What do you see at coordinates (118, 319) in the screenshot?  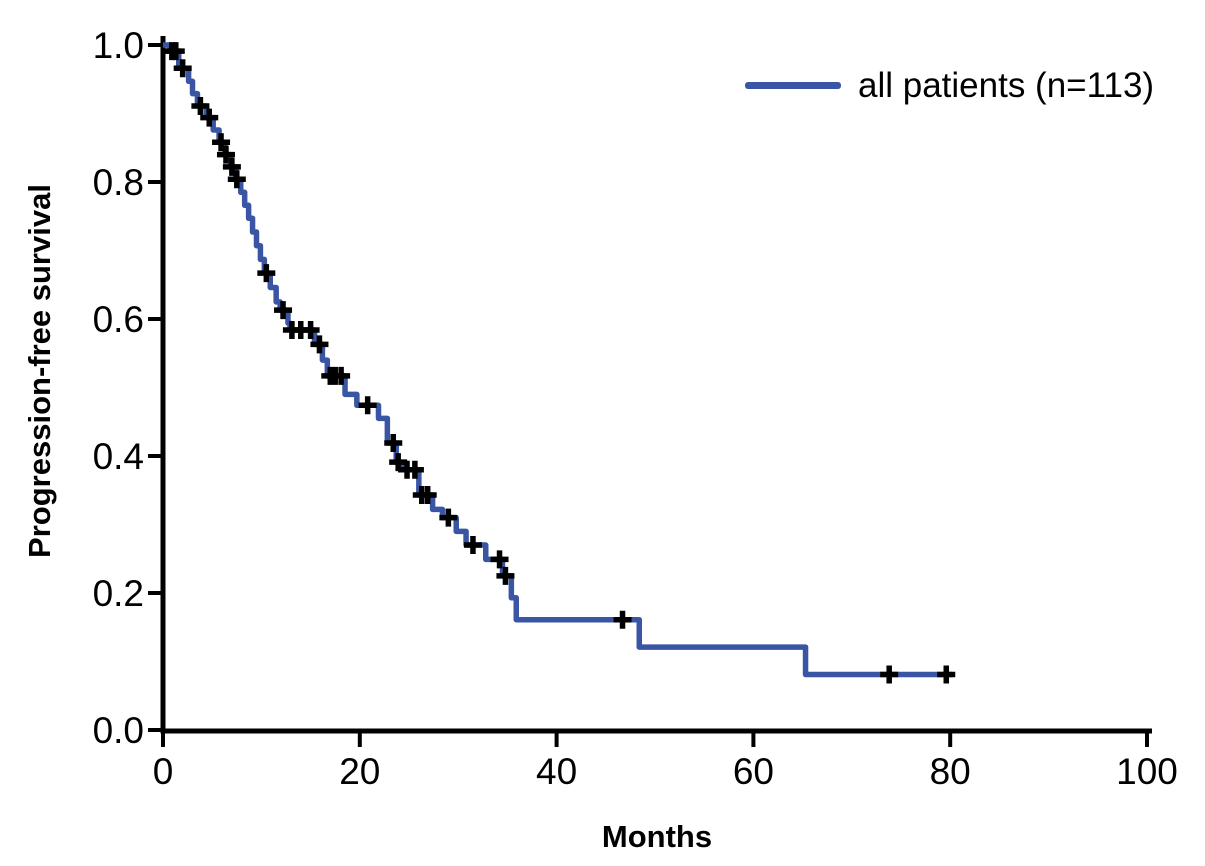 I see `y-tick-label: 0.6` at bounding box center [118, 319].